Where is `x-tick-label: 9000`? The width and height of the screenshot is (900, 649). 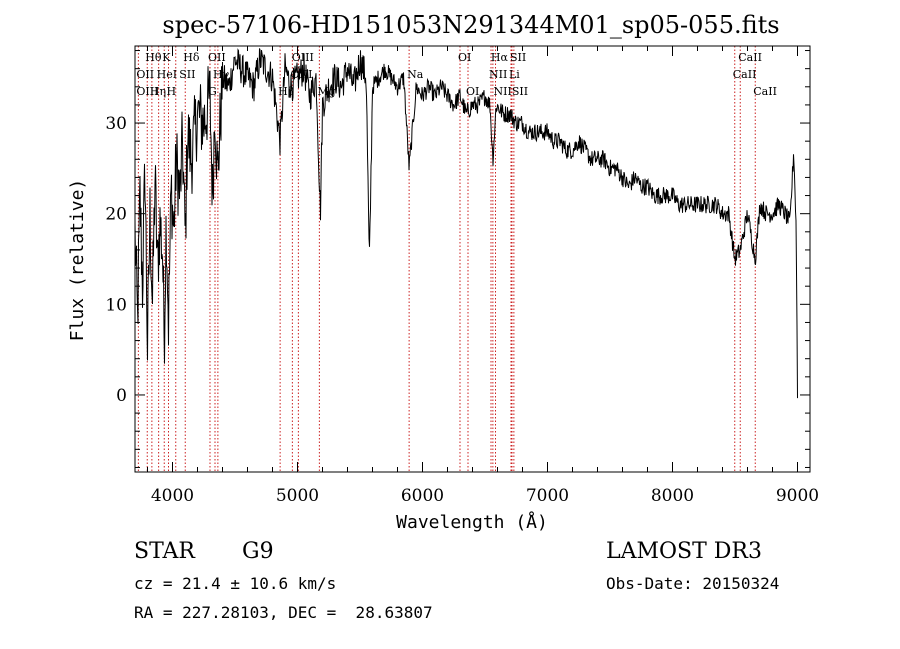 x-tick-label: 9000 is located at coordinates (797, 496).